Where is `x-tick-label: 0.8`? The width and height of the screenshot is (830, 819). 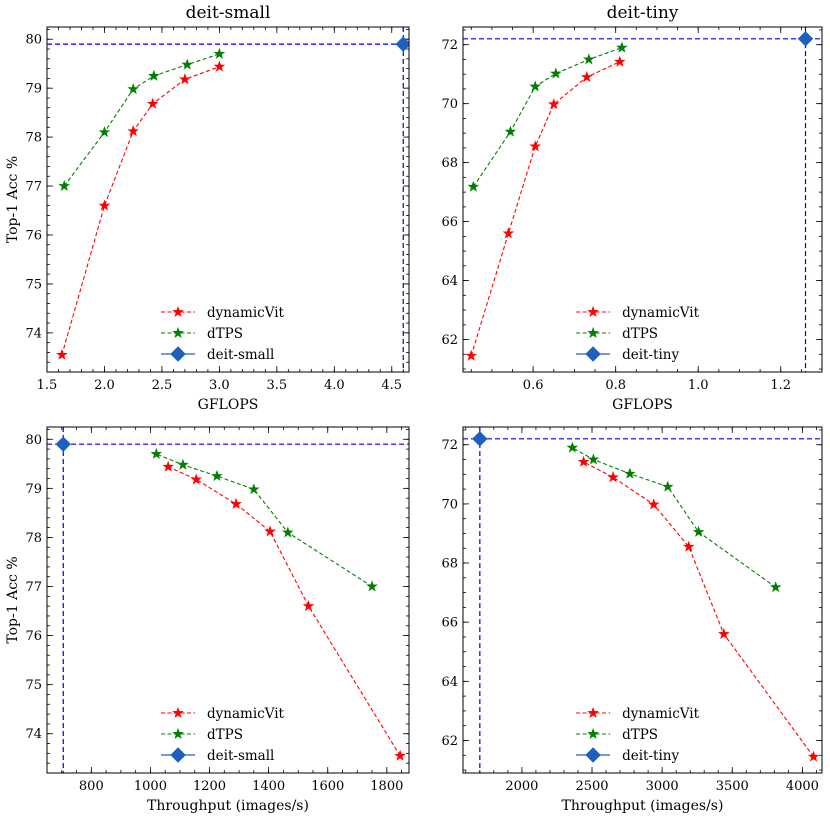 x-tick-label: 0.8 is located at coordinates (615, 385).